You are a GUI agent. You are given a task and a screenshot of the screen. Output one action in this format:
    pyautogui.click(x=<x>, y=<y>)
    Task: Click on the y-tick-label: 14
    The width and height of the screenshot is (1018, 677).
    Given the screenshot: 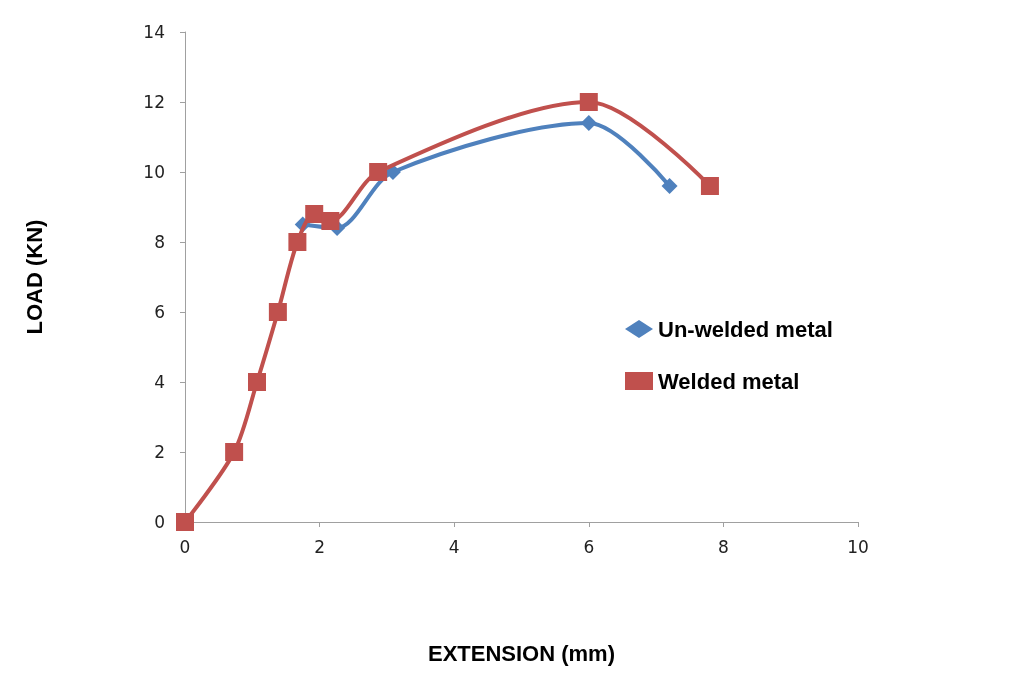 What is the action you would take?
    pyautogui.click(x=154, y=32)
    